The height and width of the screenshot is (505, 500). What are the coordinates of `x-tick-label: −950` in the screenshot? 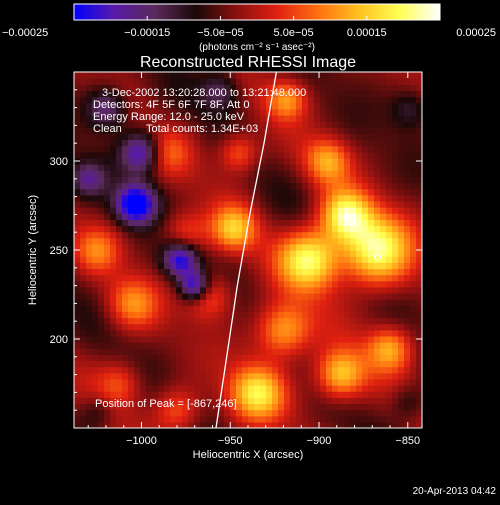 It's located at (230, 441).